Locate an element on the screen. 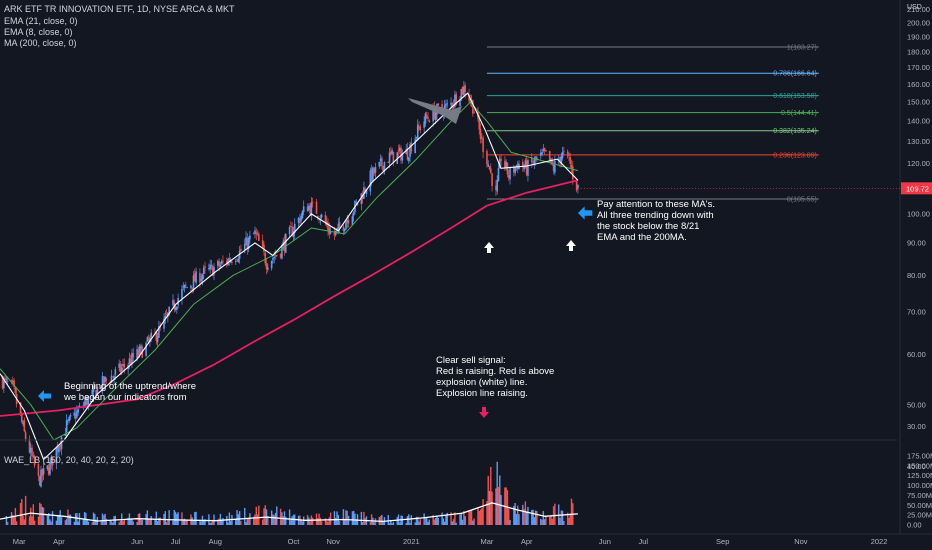 The image size is (932, 550). legend-ema8: EMA (8, close, 0) is located at coordinates (38, 32).